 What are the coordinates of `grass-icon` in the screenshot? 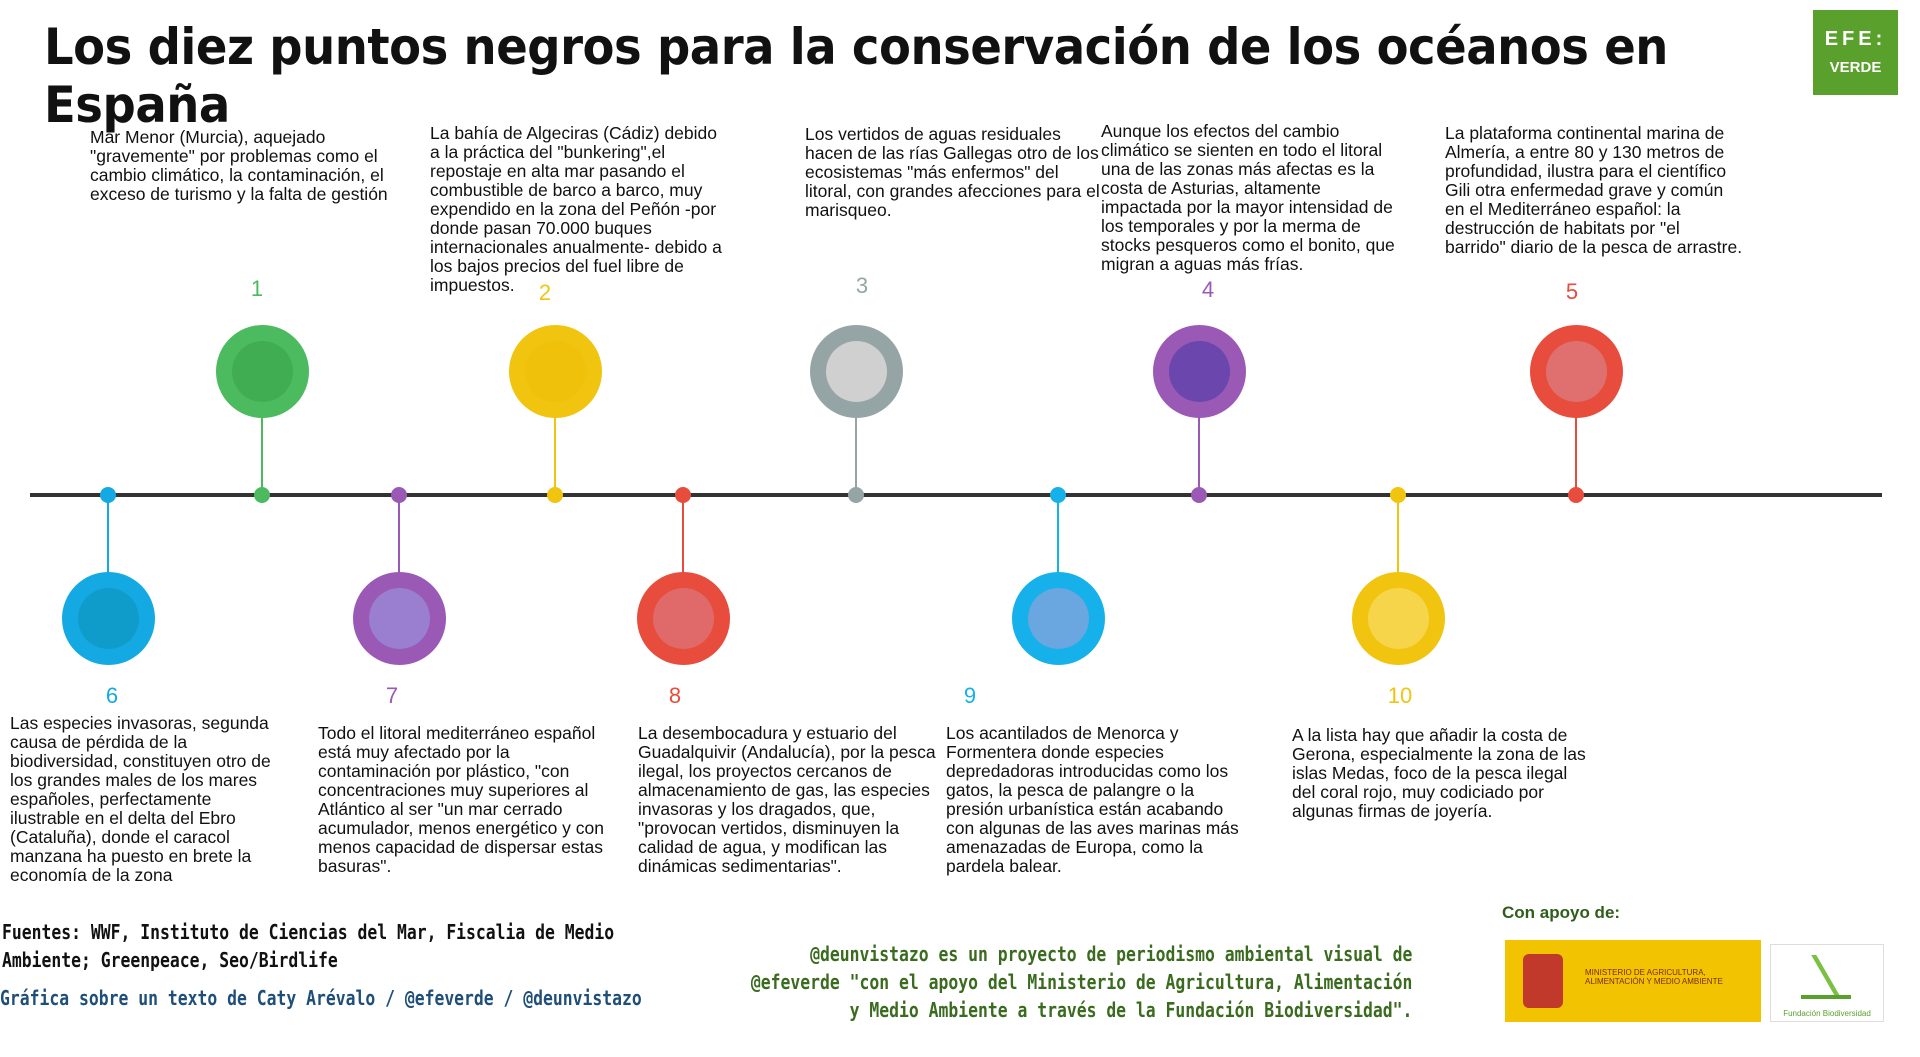 It's located at (1826, 977).